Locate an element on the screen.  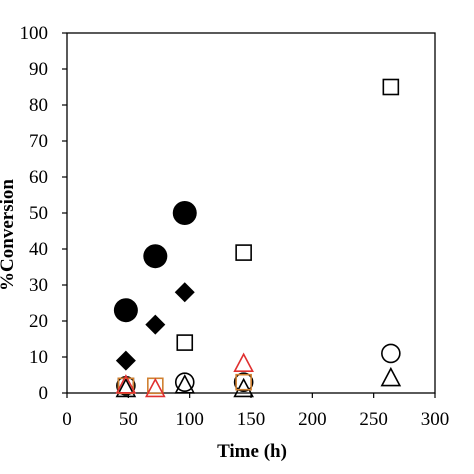
x-tick-label: 200 is located at coordinates (312, 419).